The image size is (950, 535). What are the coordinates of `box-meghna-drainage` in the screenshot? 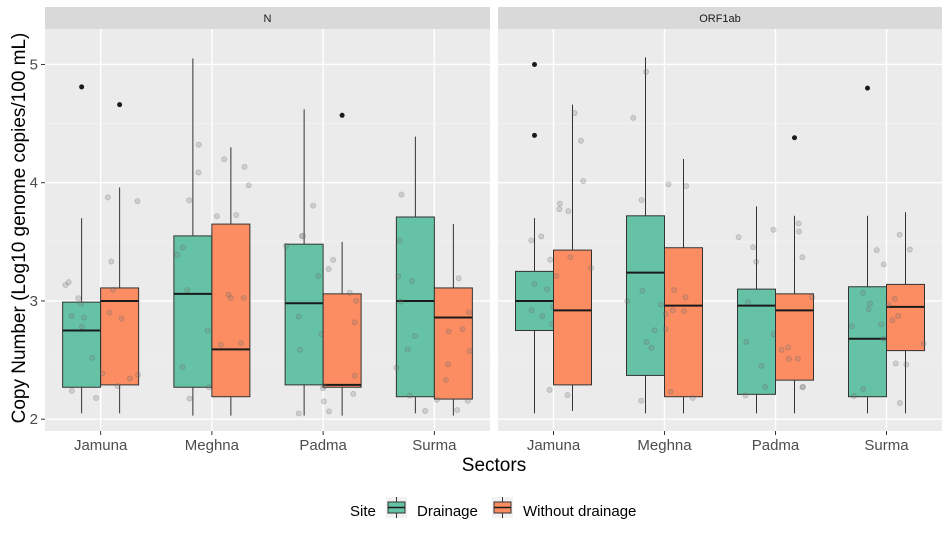 It's located at (193, 237).